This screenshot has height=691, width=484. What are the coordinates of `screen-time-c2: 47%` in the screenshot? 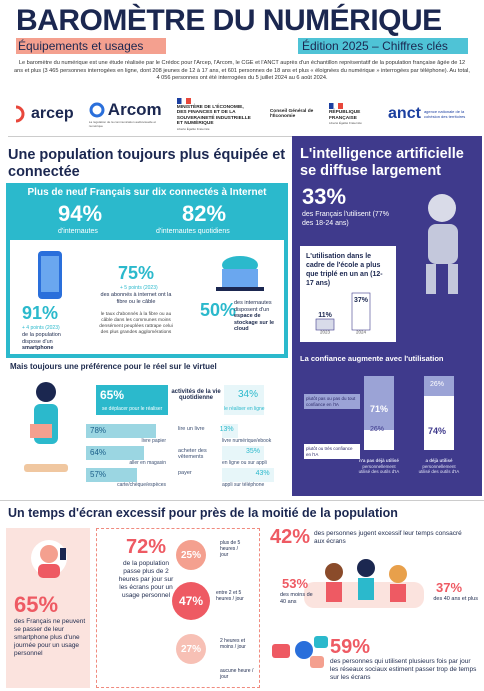 It's located at (191, 601).